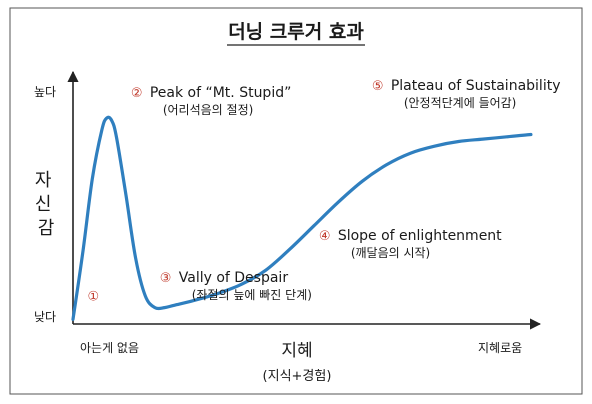  Describe the element at coordinates (166, 278) in the screenshot. I see `annotation-number-3: ③` at that location.